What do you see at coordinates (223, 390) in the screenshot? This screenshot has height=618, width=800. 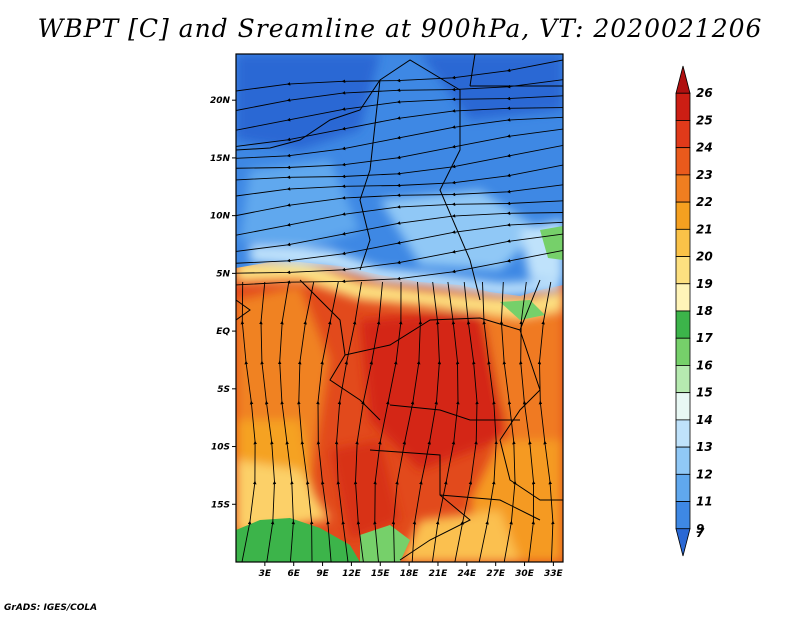 I see `y-tick-label: 5S` at bounding box center [223, 390].